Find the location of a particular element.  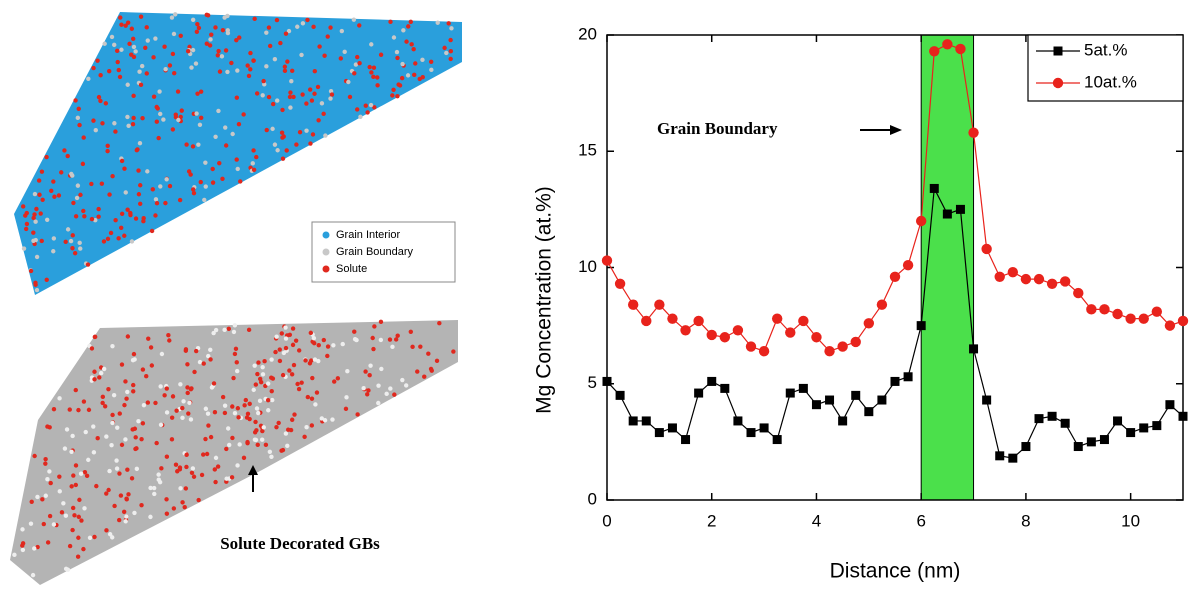

y-axis-title: Mg Concentration (at.%) is located at coordinates (544, 300).